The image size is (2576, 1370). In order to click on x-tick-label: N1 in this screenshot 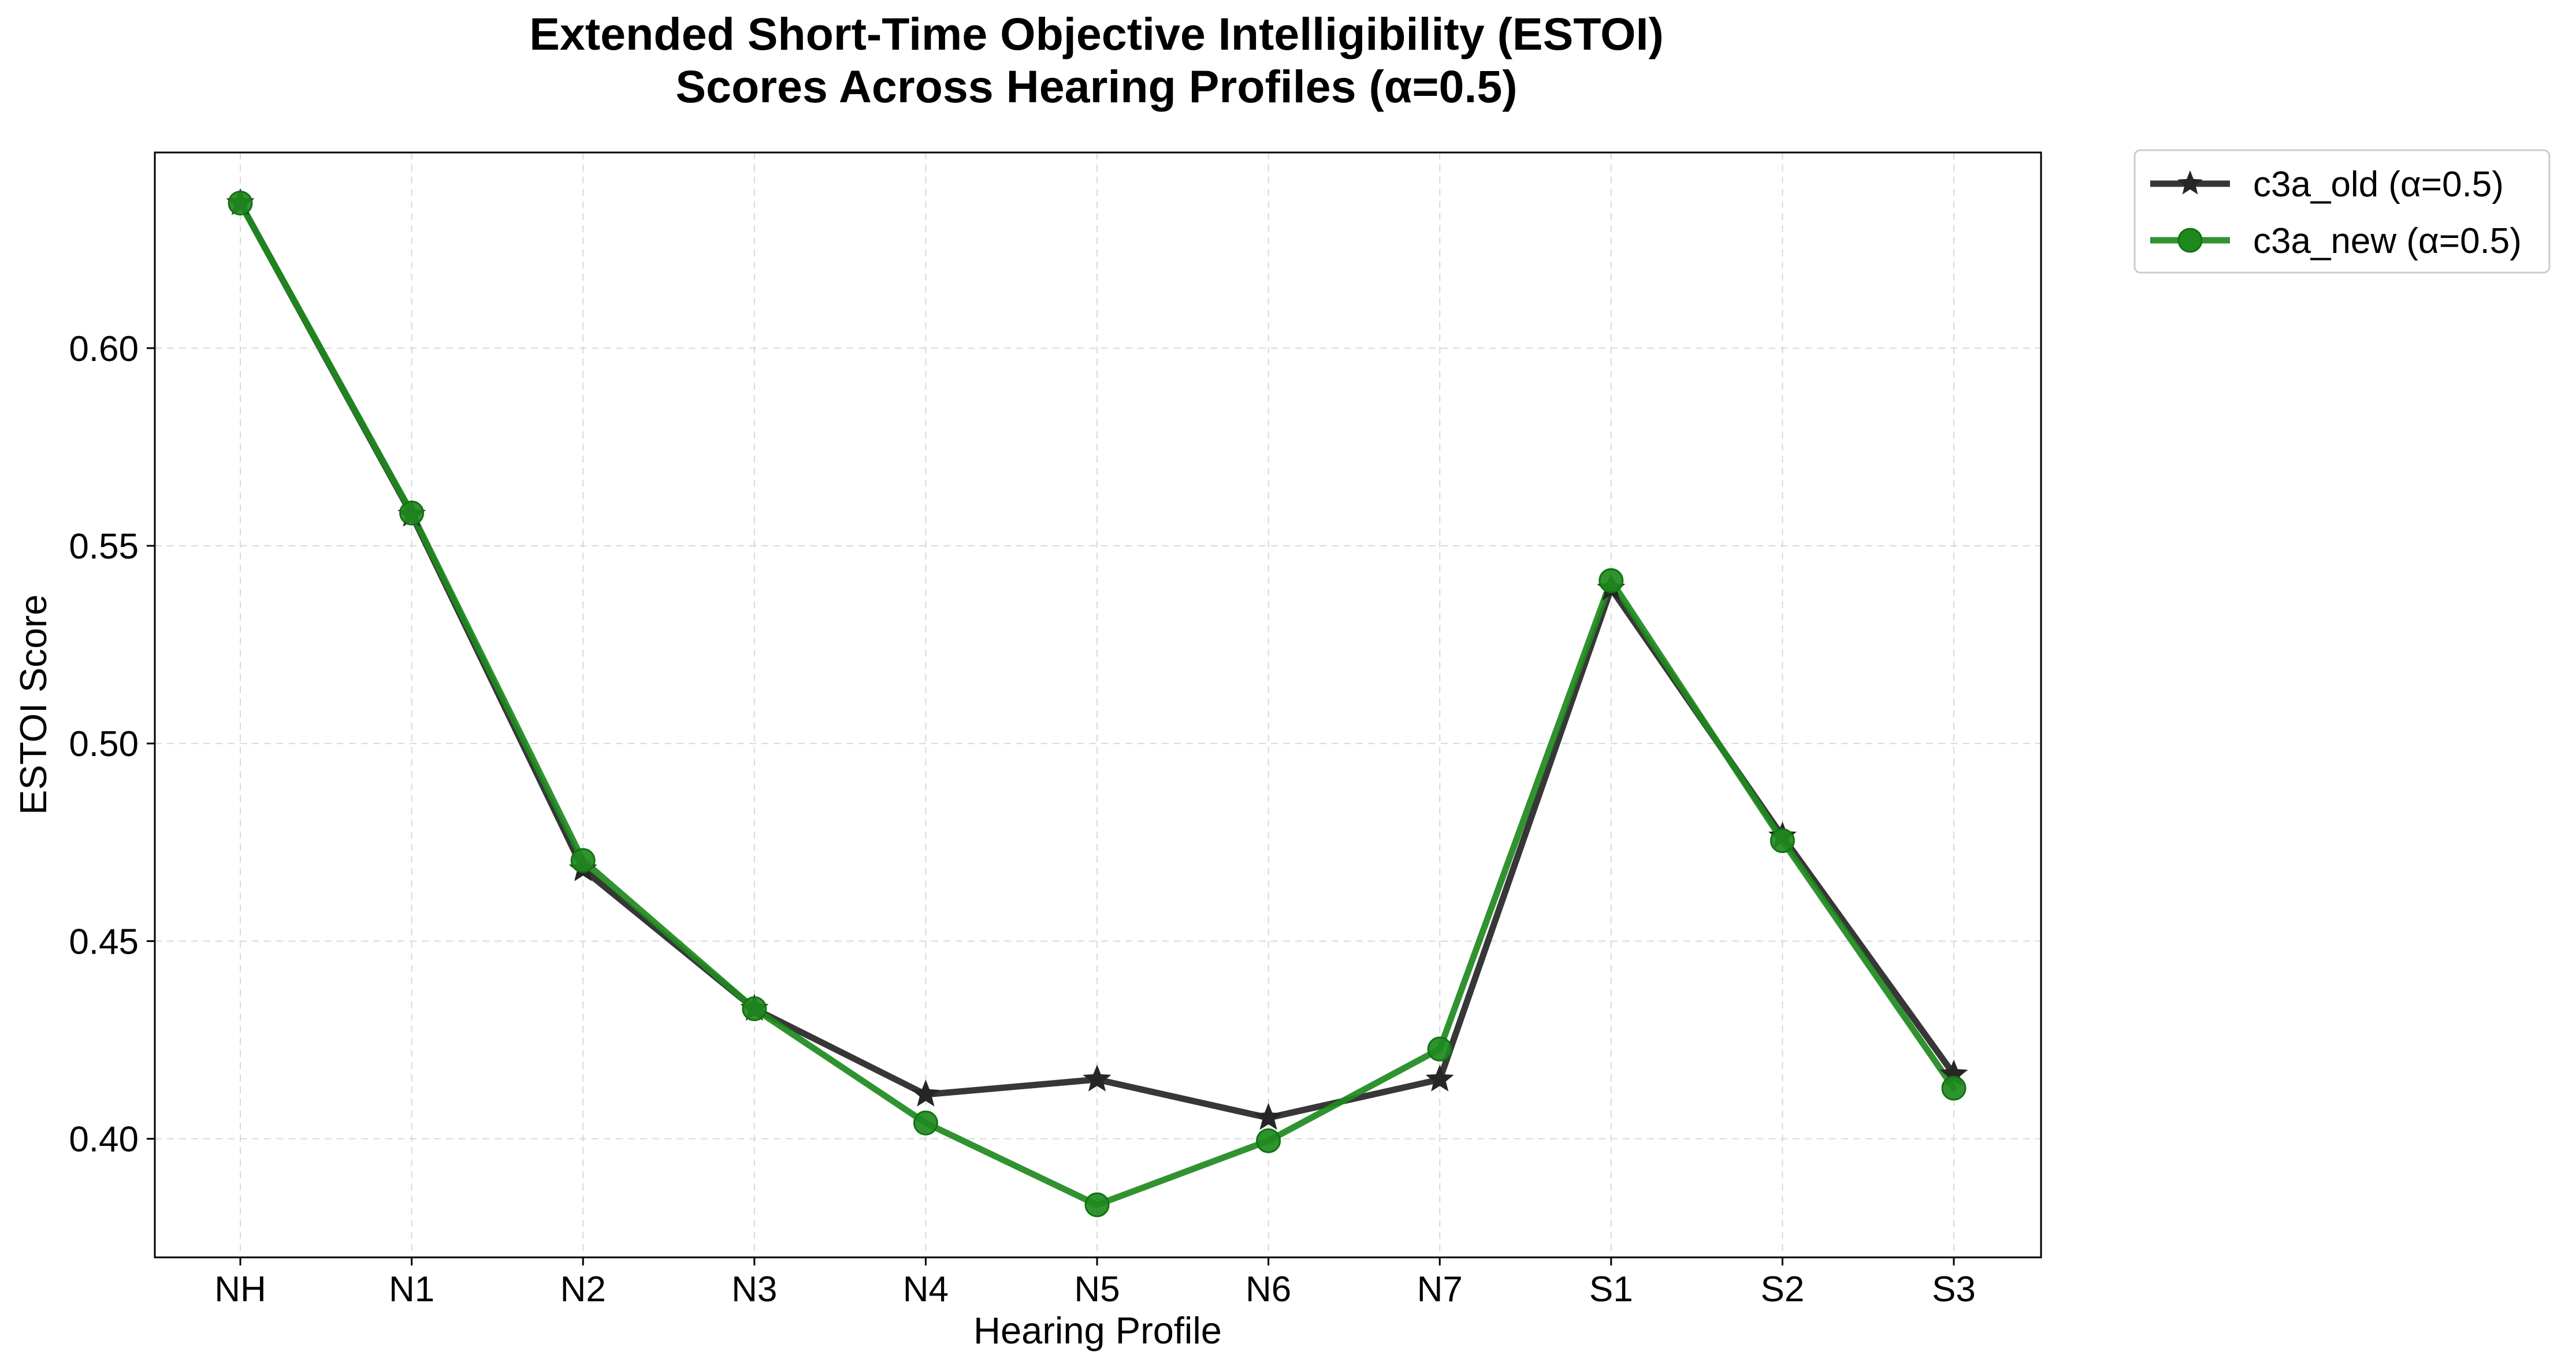, I will do `click(411, 1289)`.